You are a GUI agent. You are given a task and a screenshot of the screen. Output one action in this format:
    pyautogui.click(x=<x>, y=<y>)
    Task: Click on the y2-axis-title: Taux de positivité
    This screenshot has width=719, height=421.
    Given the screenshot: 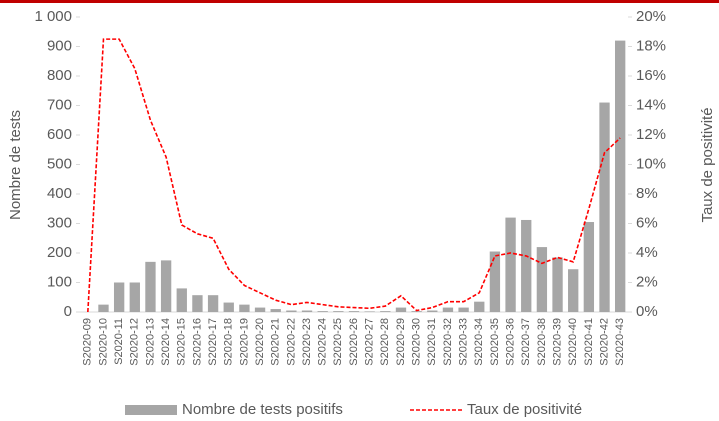 What is the action you would take?
    pyautogui.click(x=707, y=164)
    